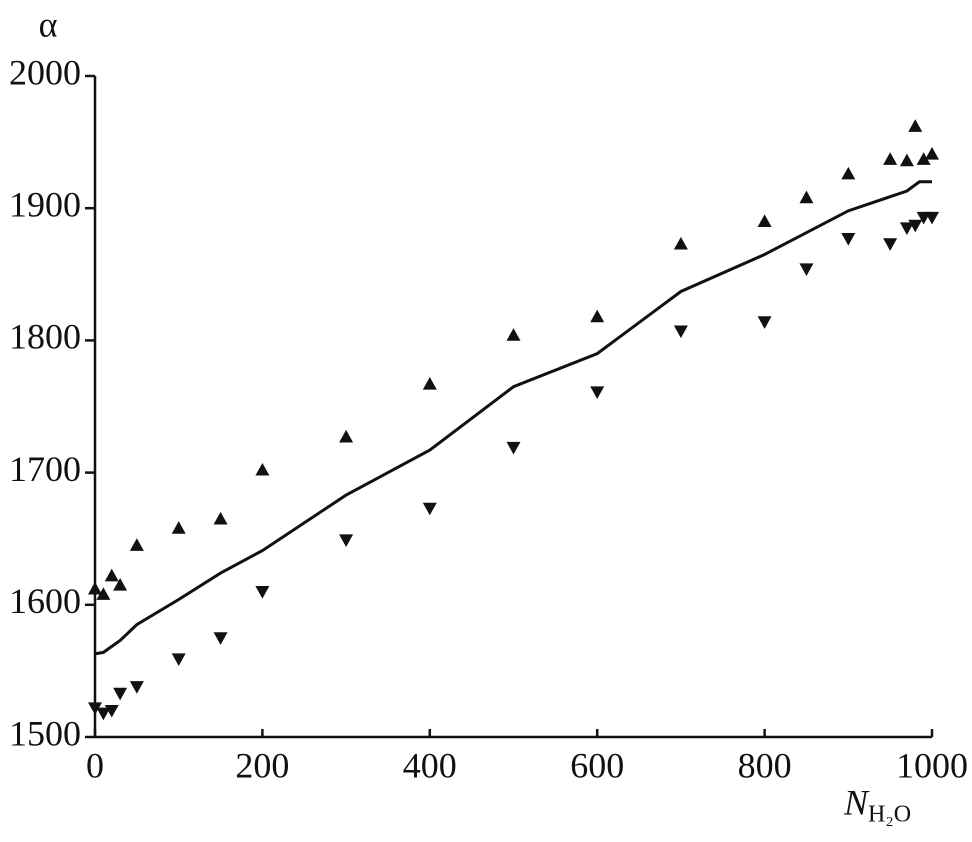 This screenshot has width=972, height=842. I want to click on x-tick-label: 0, so click(95, 765).